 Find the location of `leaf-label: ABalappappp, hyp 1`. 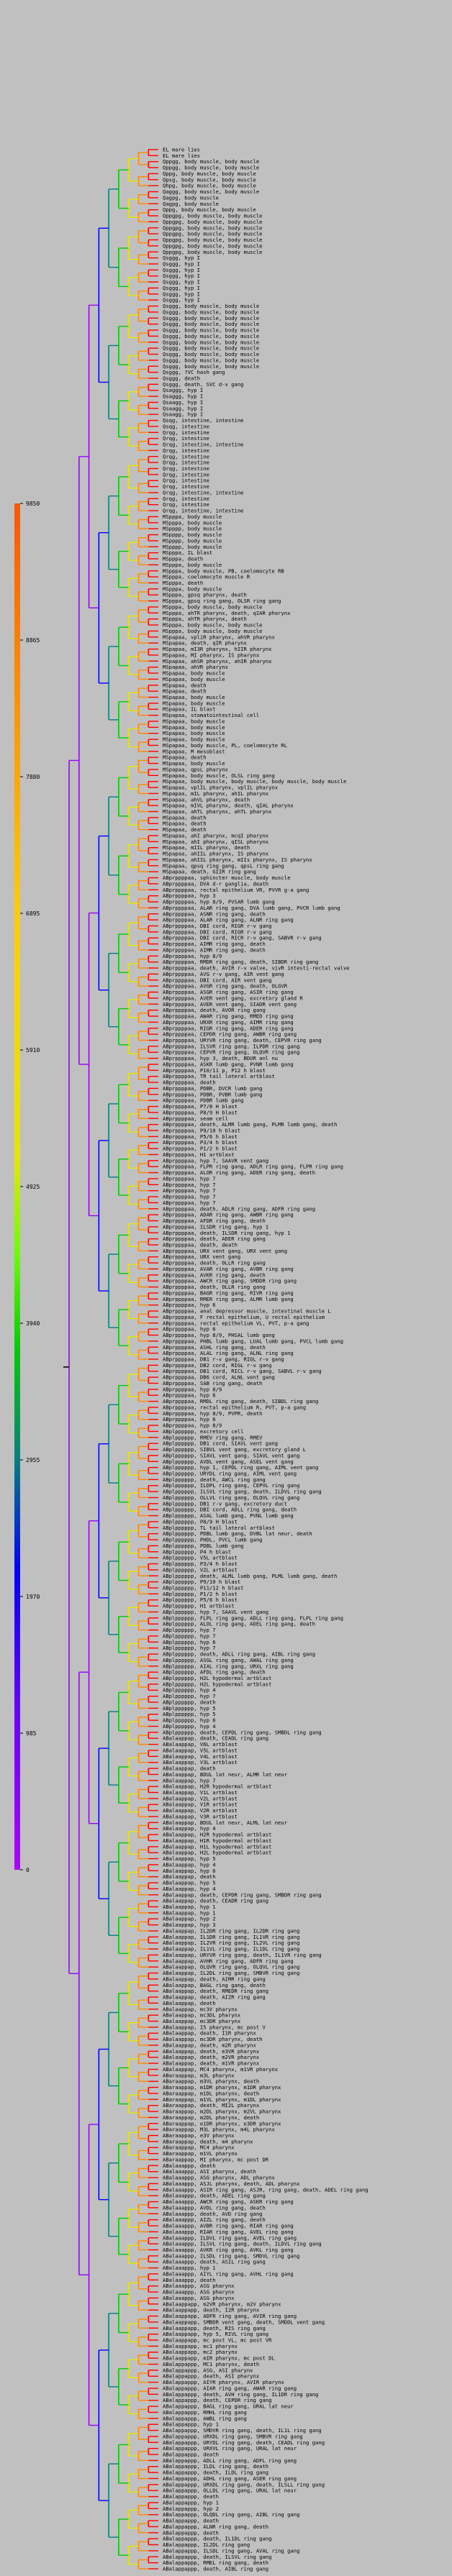

leaf-label: ABalappappp, hyp 1 is located at coordinates (191, 2424).